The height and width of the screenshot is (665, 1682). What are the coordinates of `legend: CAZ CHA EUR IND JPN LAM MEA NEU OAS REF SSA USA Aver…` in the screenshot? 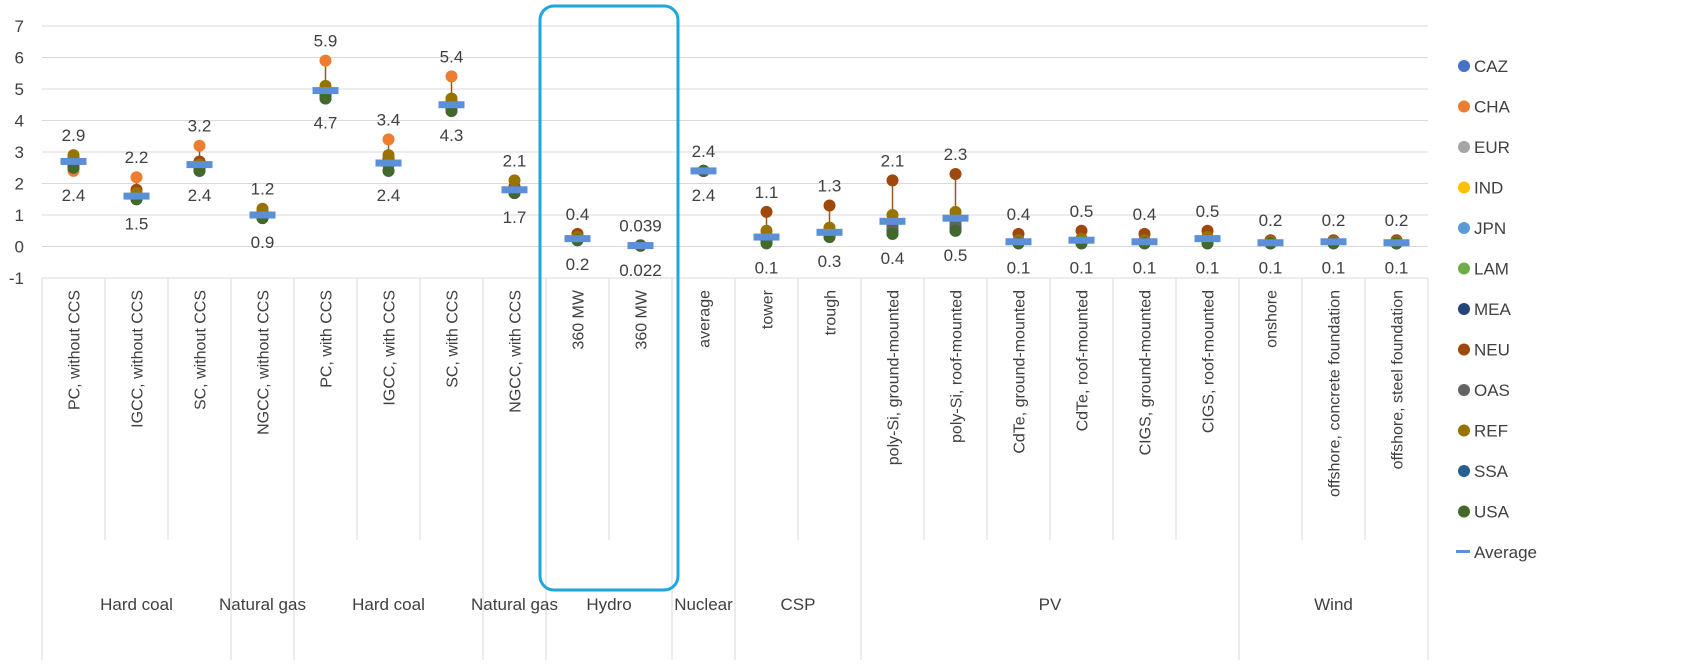 It's located at (1496, 309).